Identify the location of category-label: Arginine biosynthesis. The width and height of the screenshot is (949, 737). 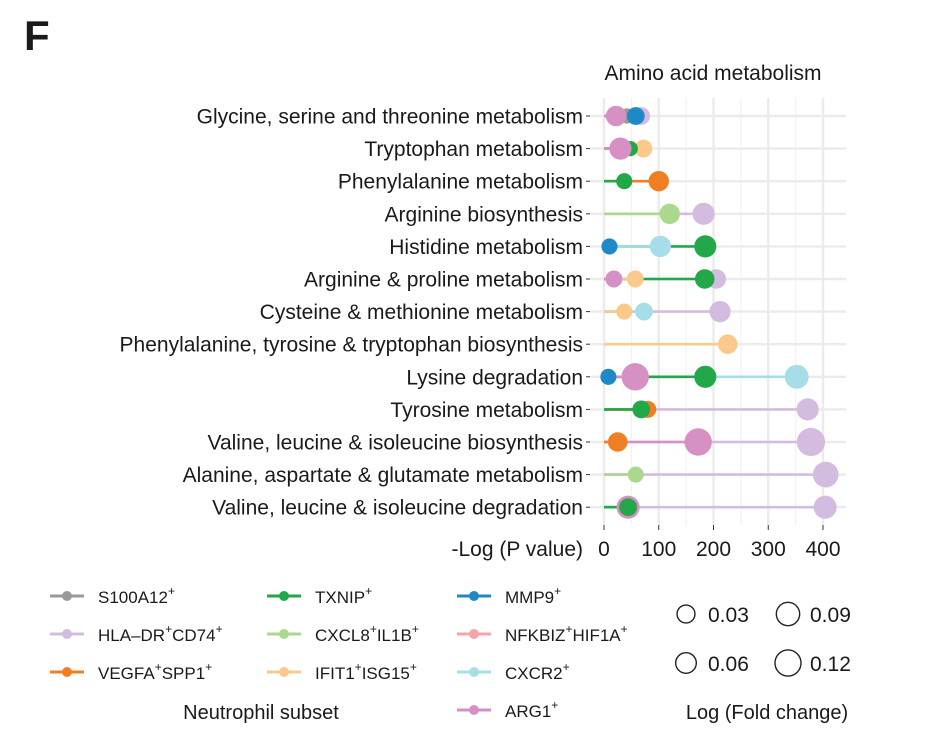
(484, 214).